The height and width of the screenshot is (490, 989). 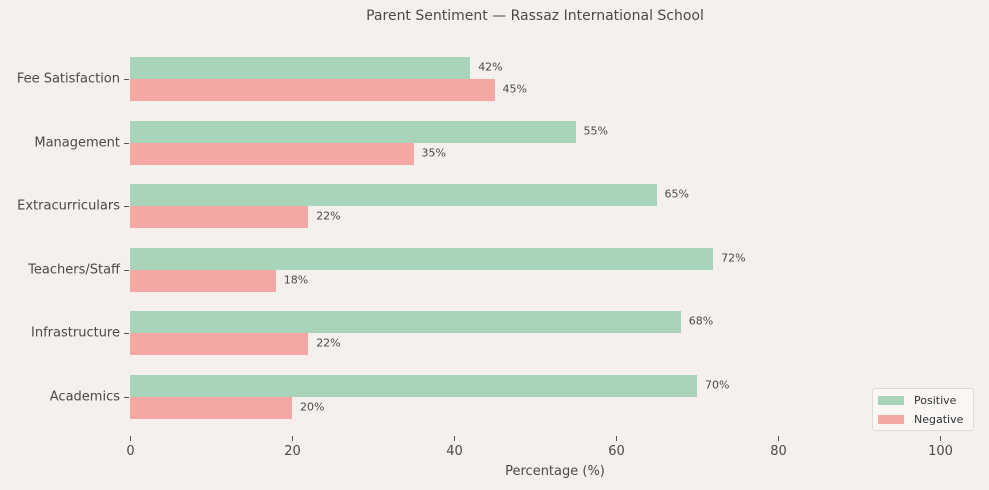 I want to click on legend-item-negative: Negative, so click(x=920, y=419).